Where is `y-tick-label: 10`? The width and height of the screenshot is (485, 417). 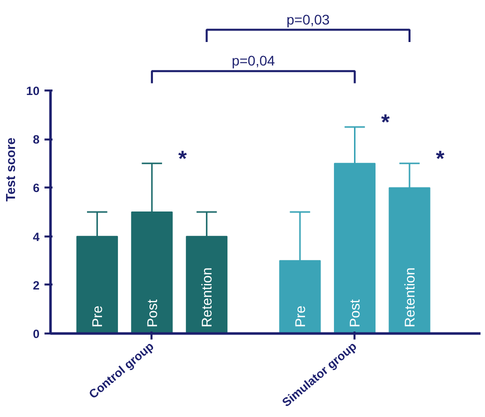
y-tick-label: 10 is located at coordinates (33, 91).